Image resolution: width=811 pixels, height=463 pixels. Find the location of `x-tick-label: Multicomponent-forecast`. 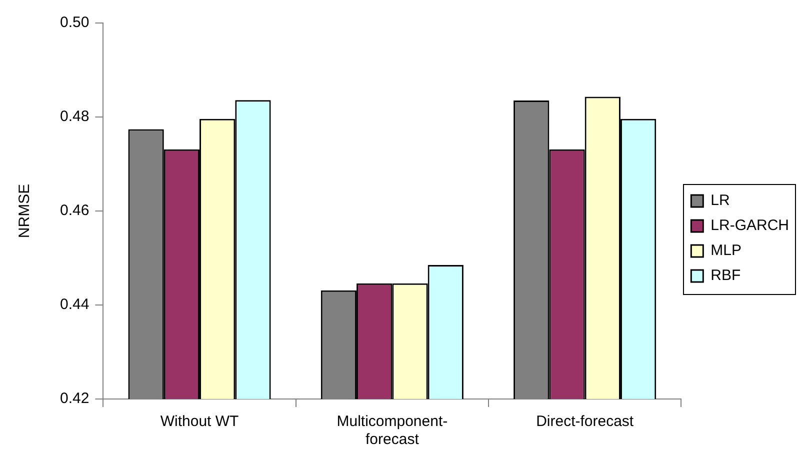

x-tick-label: Multicomponent-forecast is located at coordinates (392, 430).